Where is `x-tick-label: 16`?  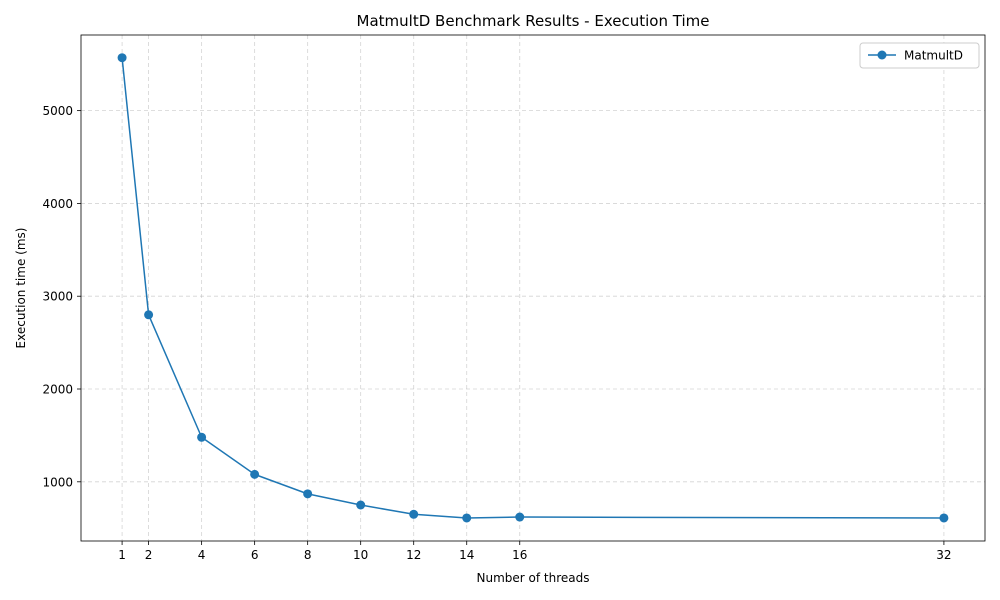
x-tick-label: 16 is located at coordinates (519, 555).